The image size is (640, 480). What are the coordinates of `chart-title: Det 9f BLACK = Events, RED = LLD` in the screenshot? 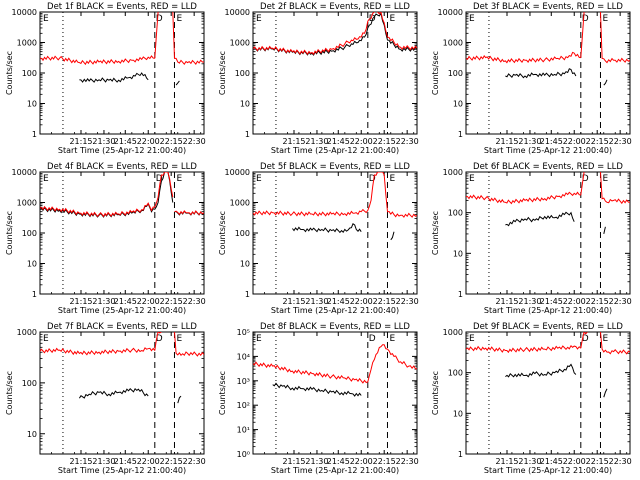 It's located at (548, 327).